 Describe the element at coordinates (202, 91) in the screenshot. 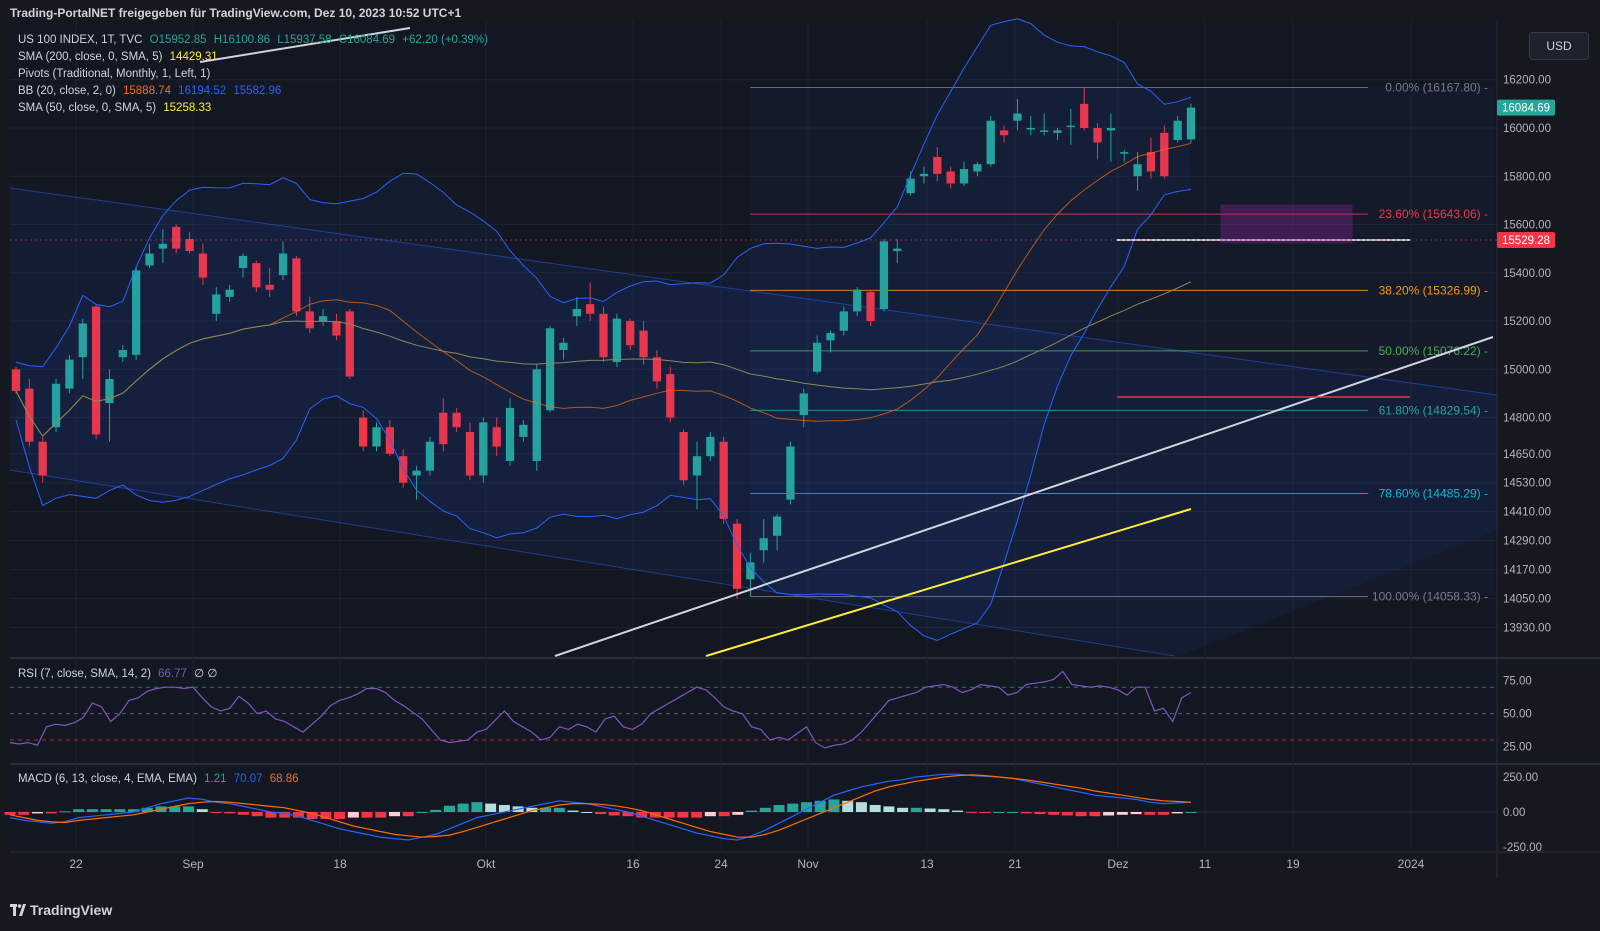

I see `bb-upper-value: 16194.52` at that location.